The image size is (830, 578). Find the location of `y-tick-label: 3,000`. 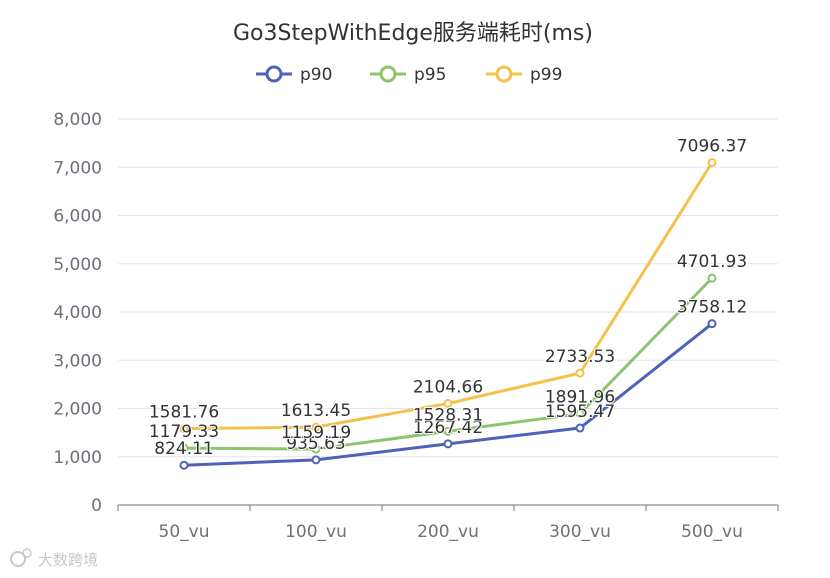

y-tick-label: 3,000 is located at coordinates (77, 361).